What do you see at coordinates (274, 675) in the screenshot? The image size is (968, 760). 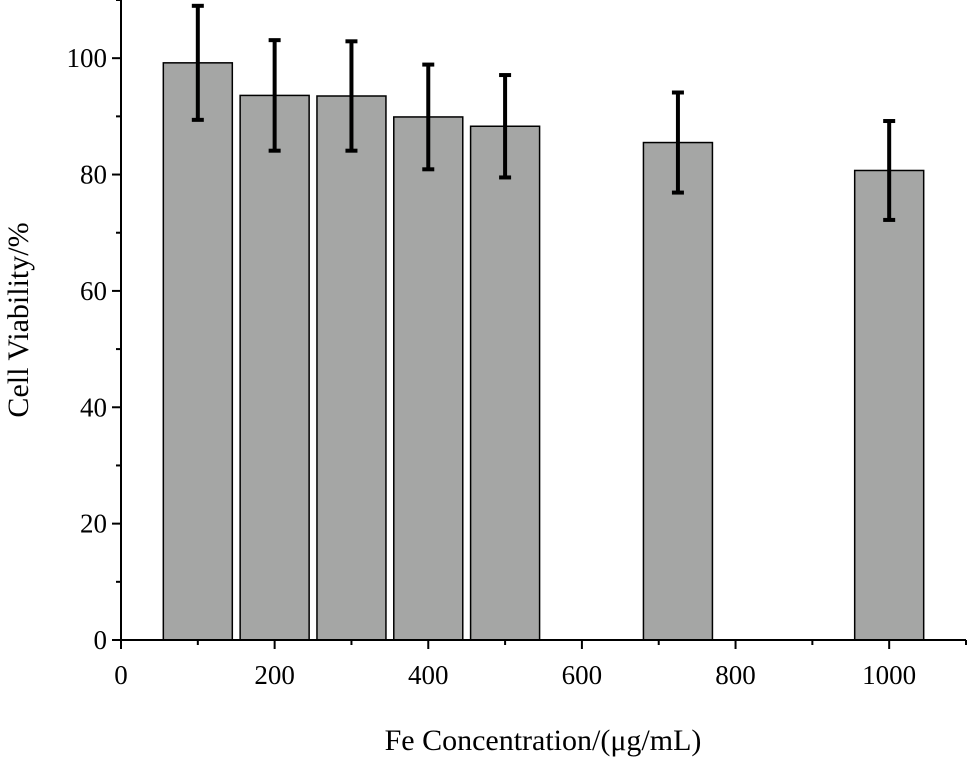 I see `x-tick-label: 200` at bounding box center [274, 675].